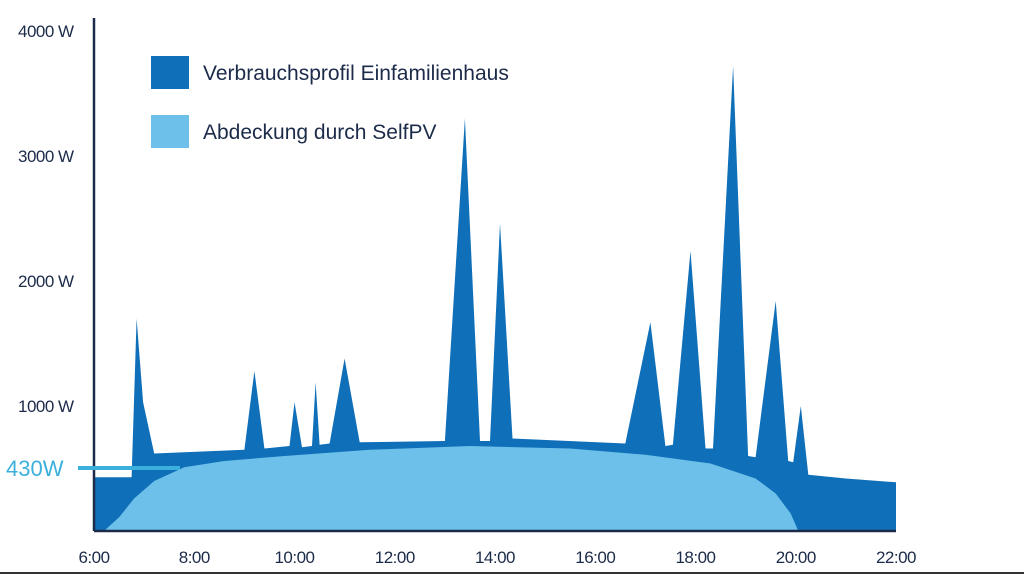  Describe the element at coordinates (451, 488) in the screenshot. I see `area-selfpv` at that location.